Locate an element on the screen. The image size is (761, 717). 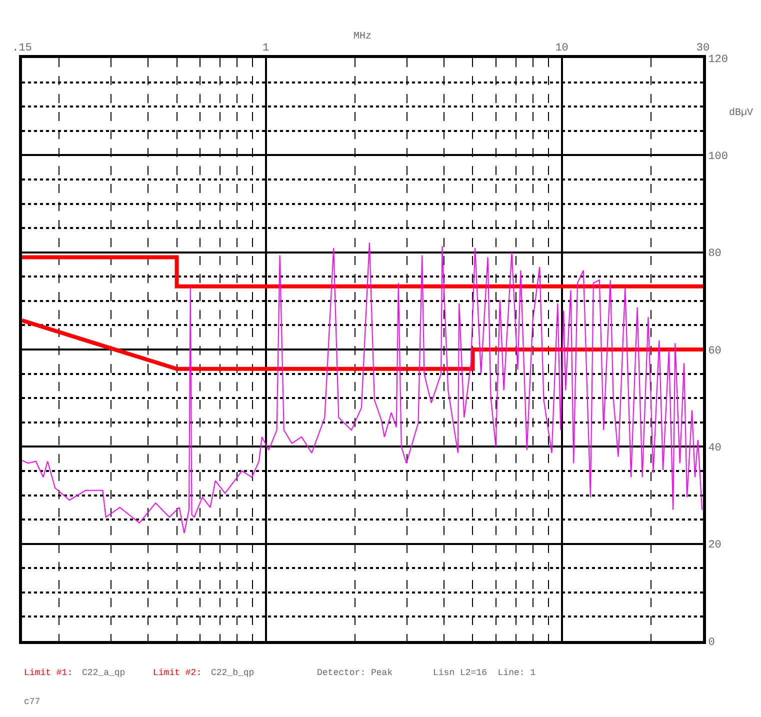
y-axis-title: dBµV is located at coordinates (741, 113).